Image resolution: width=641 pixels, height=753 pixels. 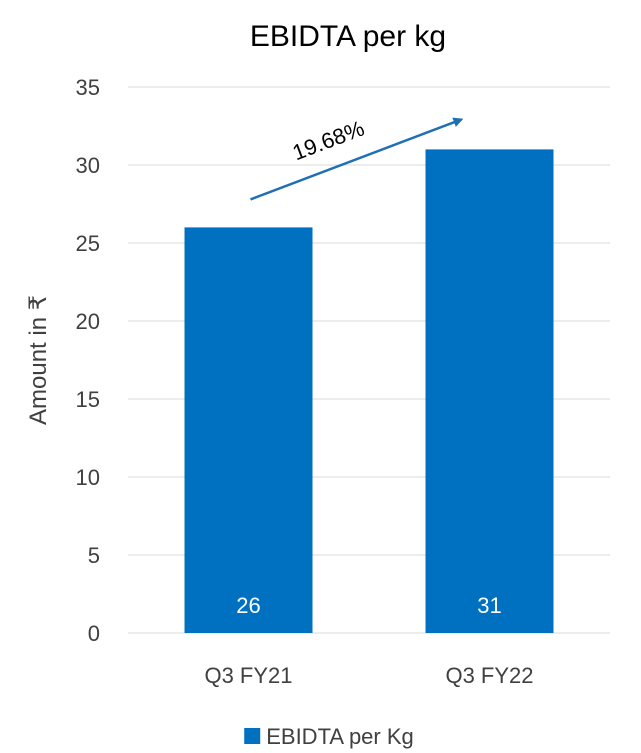 I want to click on legend-swatch-icon, so click(x=252, y=736).